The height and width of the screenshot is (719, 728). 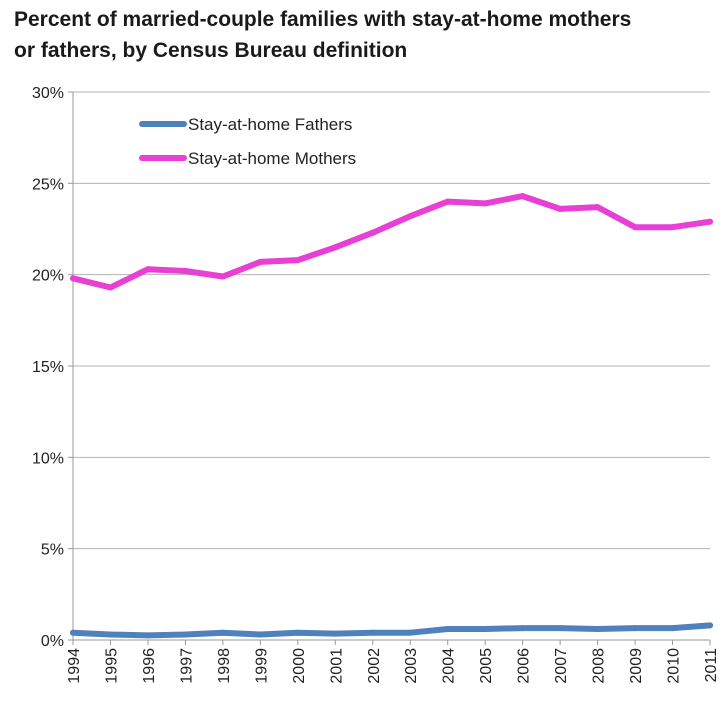 I want to click on x-tick-label: 1995, so click(x=111, y=666).